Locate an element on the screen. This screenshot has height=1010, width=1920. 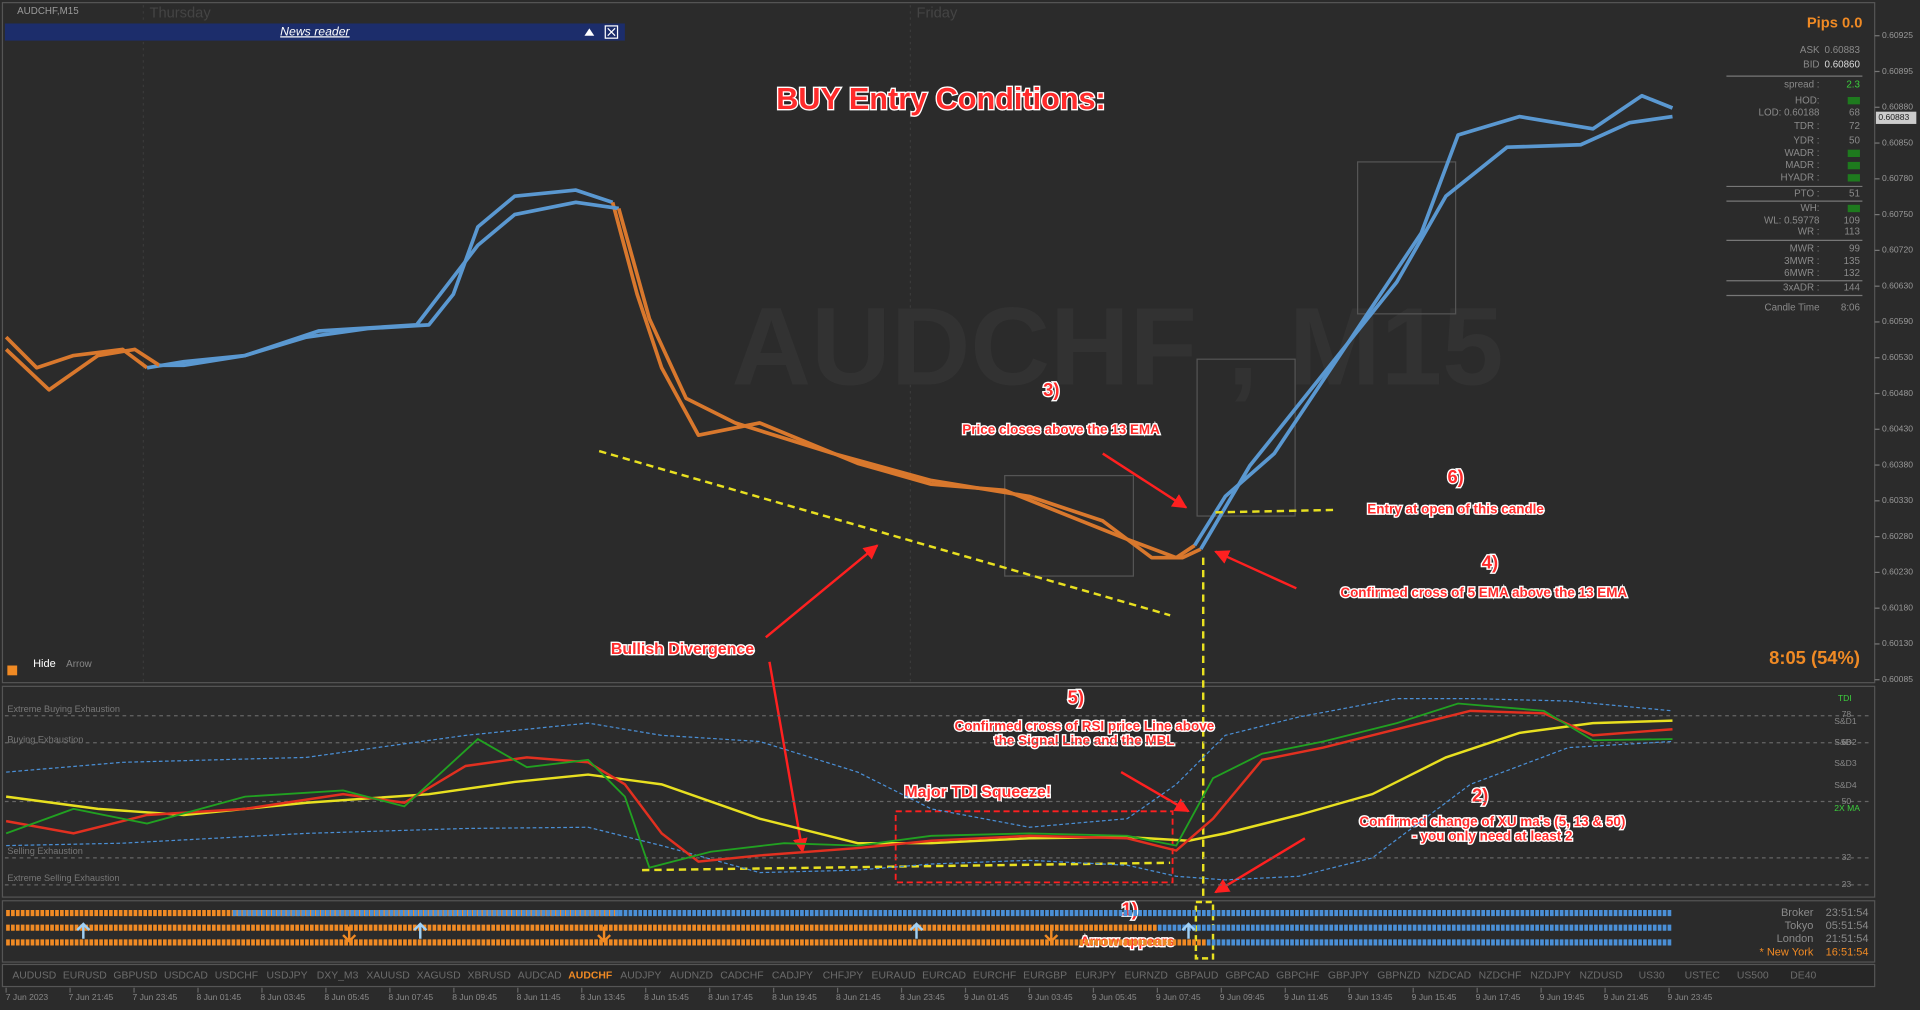
time-label: 9 Jun 05:45 is located at coordinates (1114, 997).